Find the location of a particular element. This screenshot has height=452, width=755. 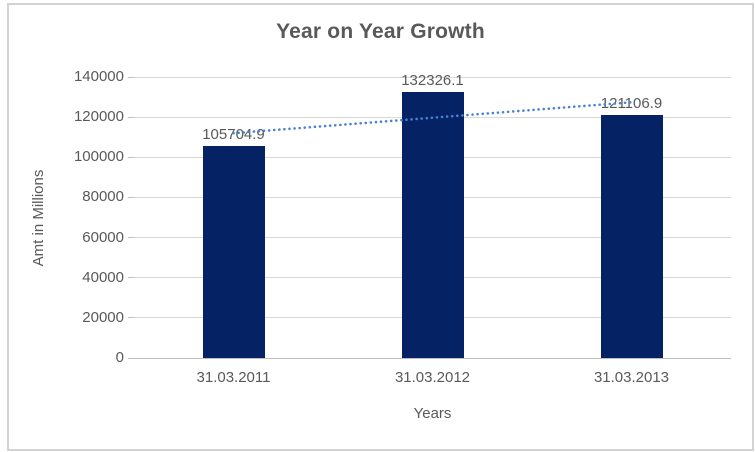

y-tick-label: 60000 is located at coordinates (103, 237).